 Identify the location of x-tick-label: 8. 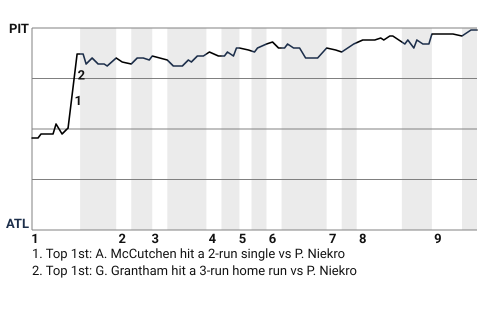
(362, 239).